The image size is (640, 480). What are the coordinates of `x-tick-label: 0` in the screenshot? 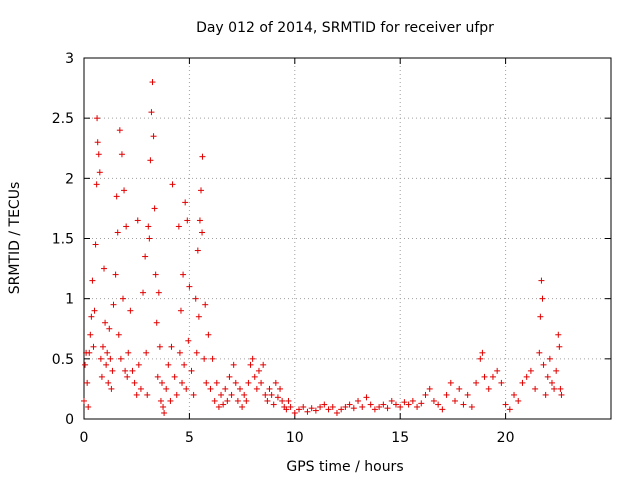 It's located at (84, 438).